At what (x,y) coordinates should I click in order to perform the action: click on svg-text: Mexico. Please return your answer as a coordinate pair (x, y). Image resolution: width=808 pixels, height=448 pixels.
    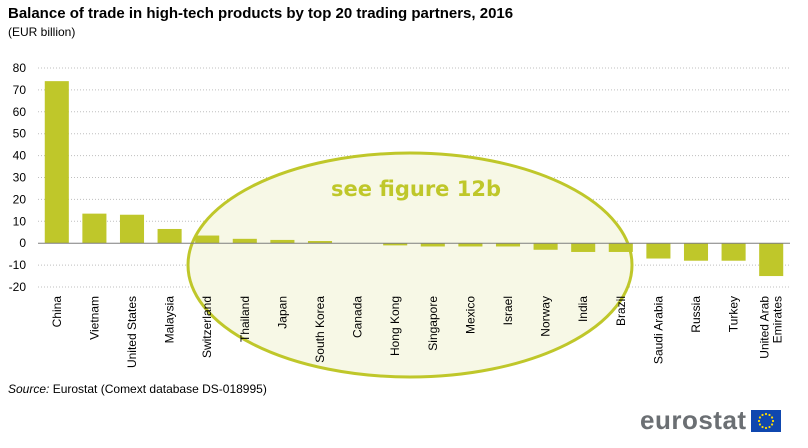
    Looking at the image, I should click on (470, 315).